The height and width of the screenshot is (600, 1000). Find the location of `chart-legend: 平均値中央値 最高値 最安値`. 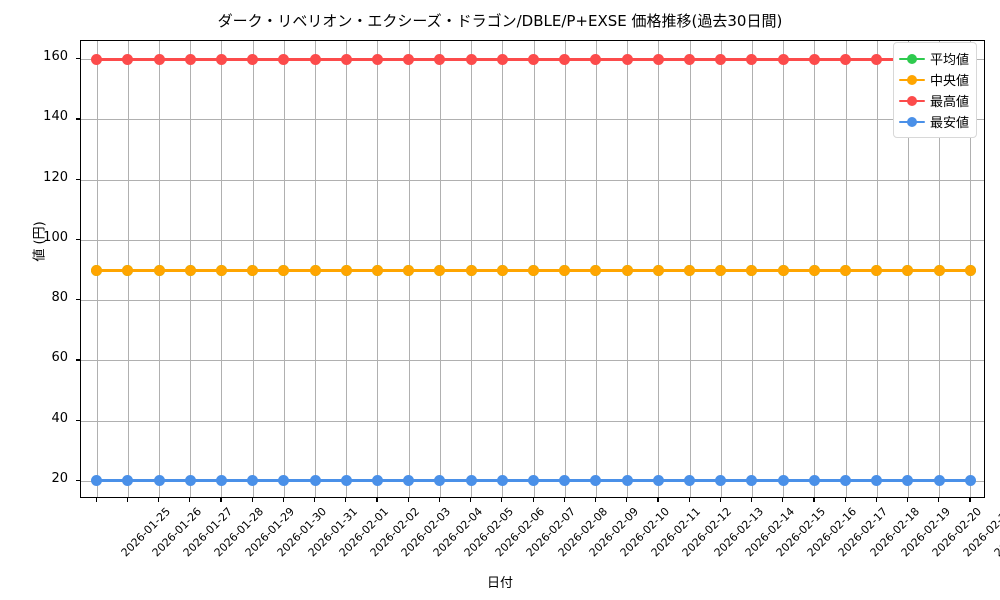

chart-legend: 平均値中央値 最高値 最安値 is located at coordinates (935, 90).